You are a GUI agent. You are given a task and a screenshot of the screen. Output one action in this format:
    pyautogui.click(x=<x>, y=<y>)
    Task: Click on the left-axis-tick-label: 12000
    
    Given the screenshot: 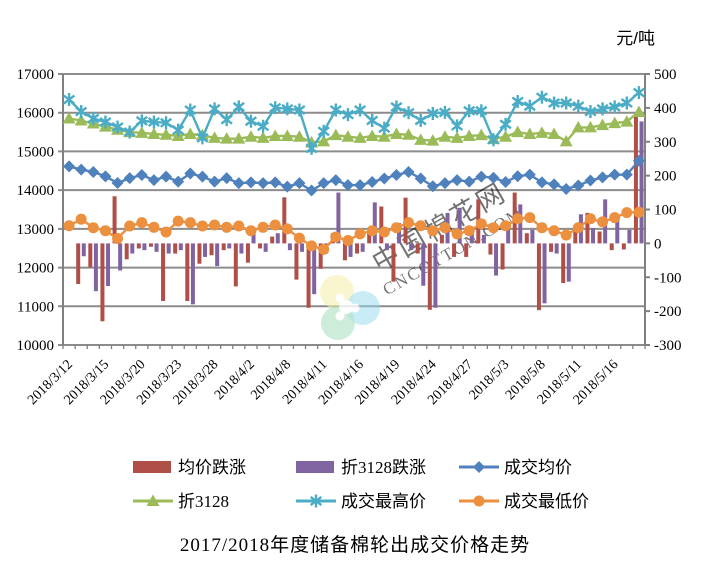 What is the action you would take?
    pyautogui.click(x=36, y=269)
    